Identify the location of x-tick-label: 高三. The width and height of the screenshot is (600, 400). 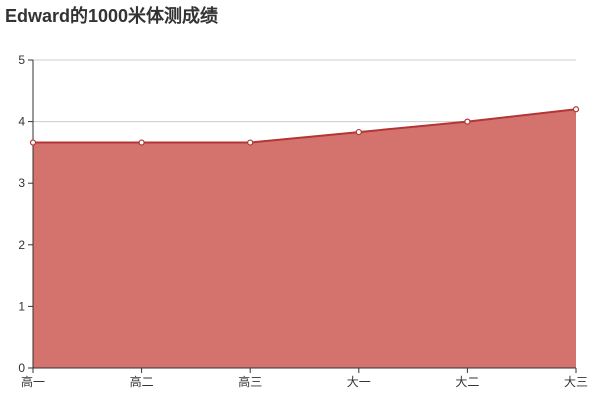
(250, 381).